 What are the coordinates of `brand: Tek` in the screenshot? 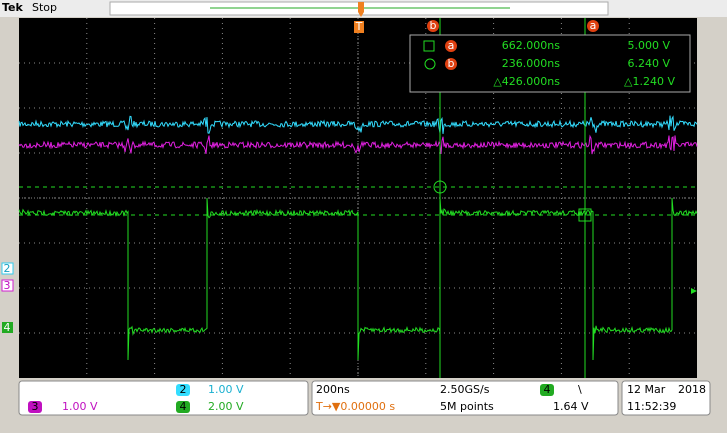 It's located at (13, 7).